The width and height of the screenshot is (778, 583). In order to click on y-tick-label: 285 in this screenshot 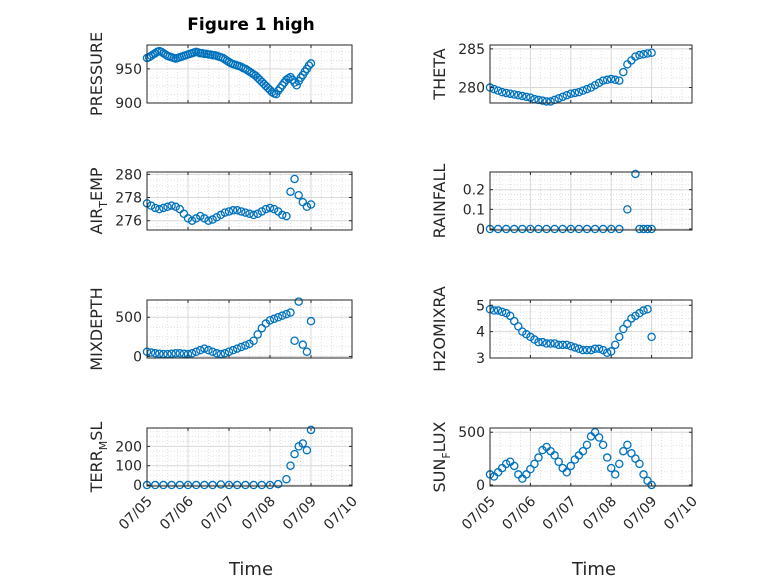, I will do `click(471, 50)`.